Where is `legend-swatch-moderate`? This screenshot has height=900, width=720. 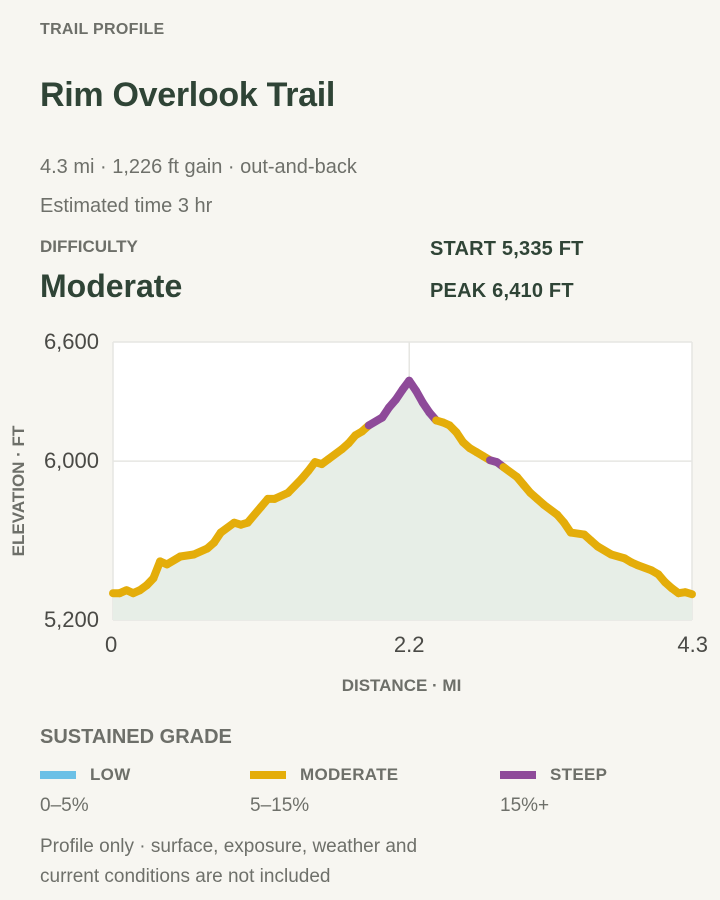
legend-swatch-moderate is located at coordinates (268, 775).